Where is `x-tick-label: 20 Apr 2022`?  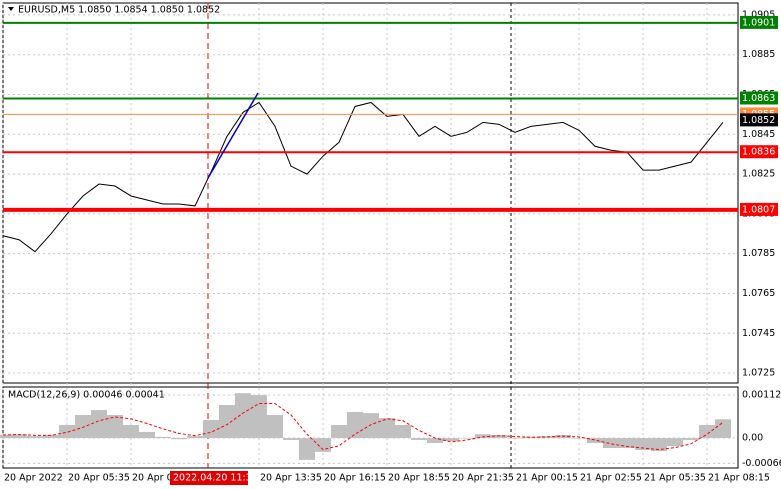 x-tick-label: 20 Apr 2022 is located at coordinates (33, 478).